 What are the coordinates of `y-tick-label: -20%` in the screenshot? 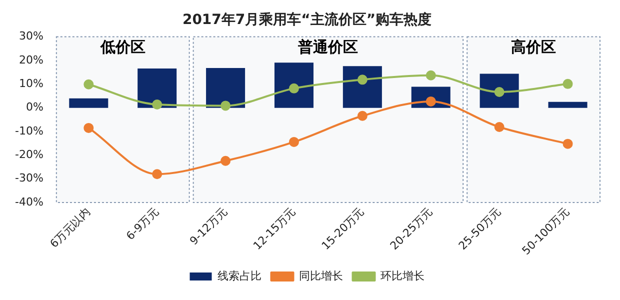 It's located at (29, 155).